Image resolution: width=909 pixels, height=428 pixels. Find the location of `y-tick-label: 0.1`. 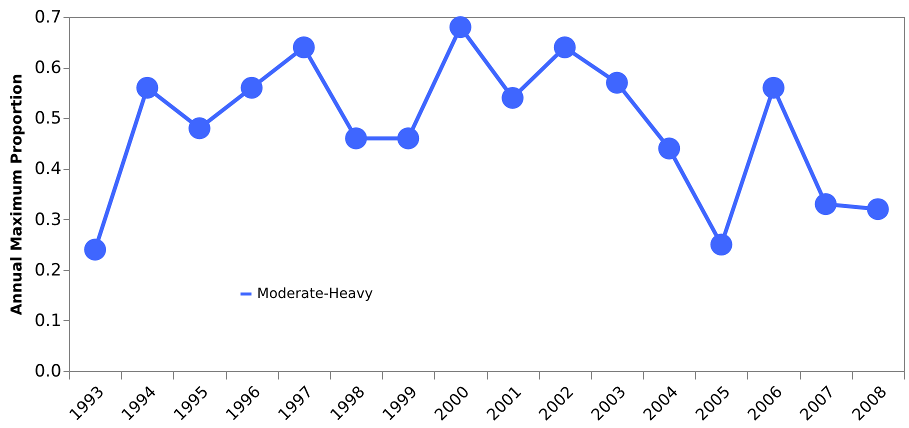

y-tick-label: 0.1 is located at coordinates (48, 320).